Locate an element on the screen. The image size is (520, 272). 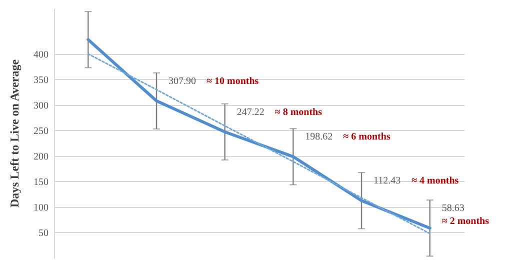
data-label: 198.62 is located at coordinates (319, 137).